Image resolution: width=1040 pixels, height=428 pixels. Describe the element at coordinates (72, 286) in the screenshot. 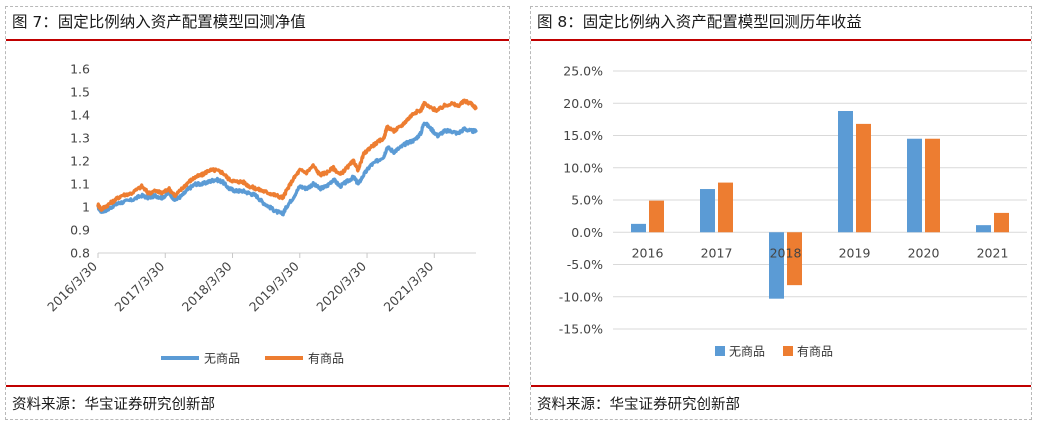

I see `x-tick-label: 2016/3/30` at that location.